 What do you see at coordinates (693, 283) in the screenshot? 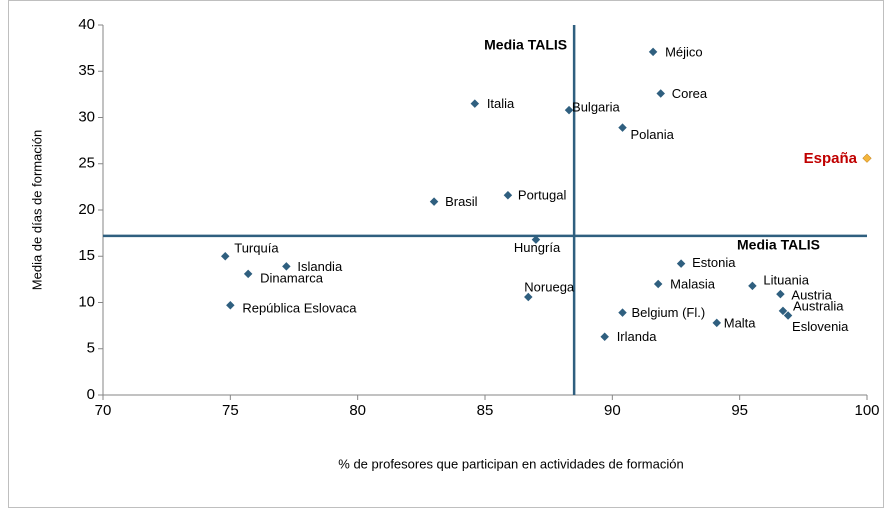
I see `point-label: Malasia` at bounding box center [693, 283].